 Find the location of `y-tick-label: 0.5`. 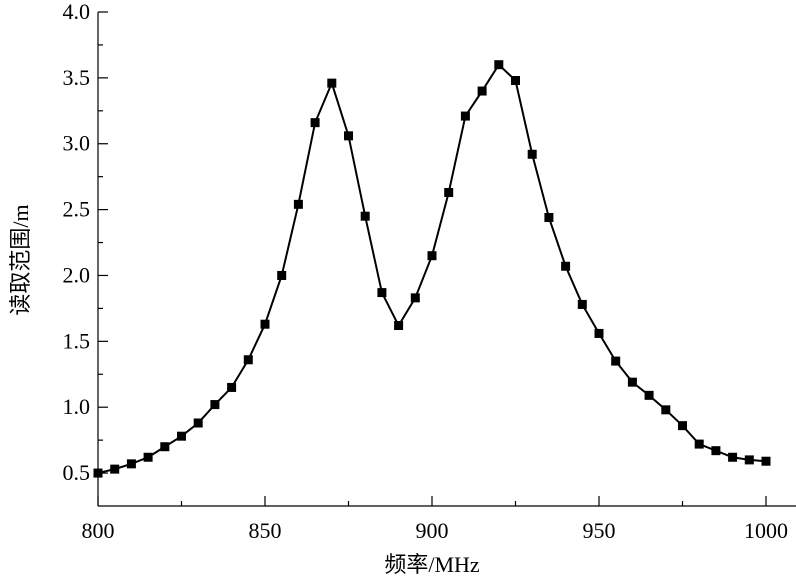

y-tick-label: 0.5 is located at coordinates (77, 472).